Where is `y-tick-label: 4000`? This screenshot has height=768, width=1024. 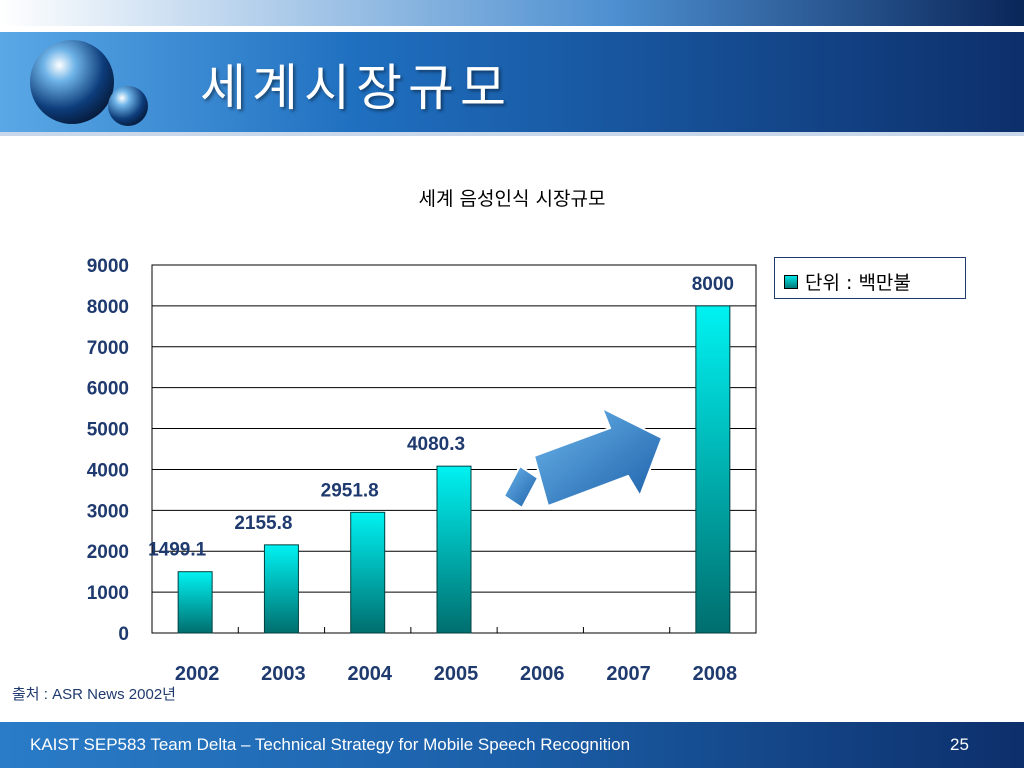
y-tick-label: 4000 is located at coordinates (108, 470).